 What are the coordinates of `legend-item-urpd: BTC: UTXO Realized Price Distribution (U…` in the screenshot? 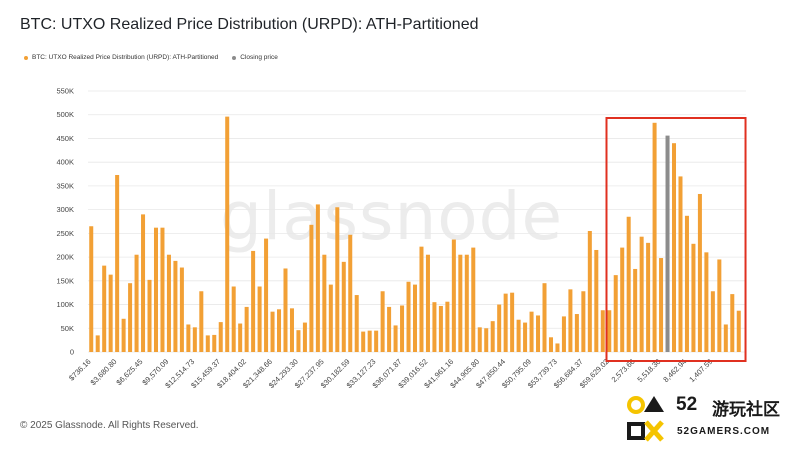 It's located at (121, 57).